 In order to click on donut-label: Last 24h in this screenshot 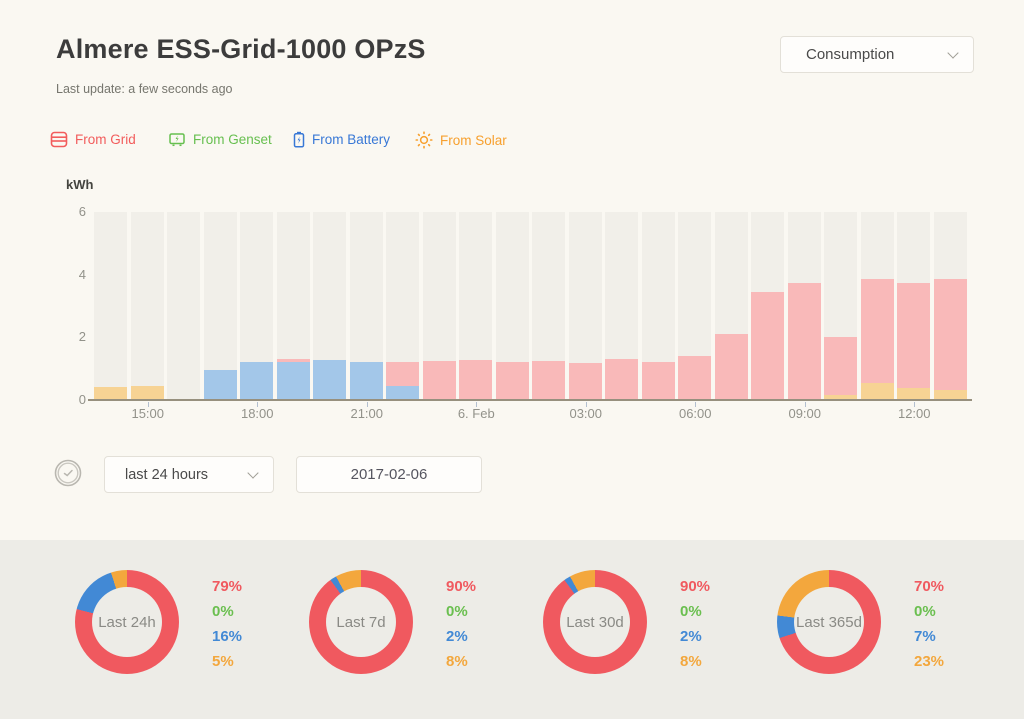, I will do `click(127, 622)`.